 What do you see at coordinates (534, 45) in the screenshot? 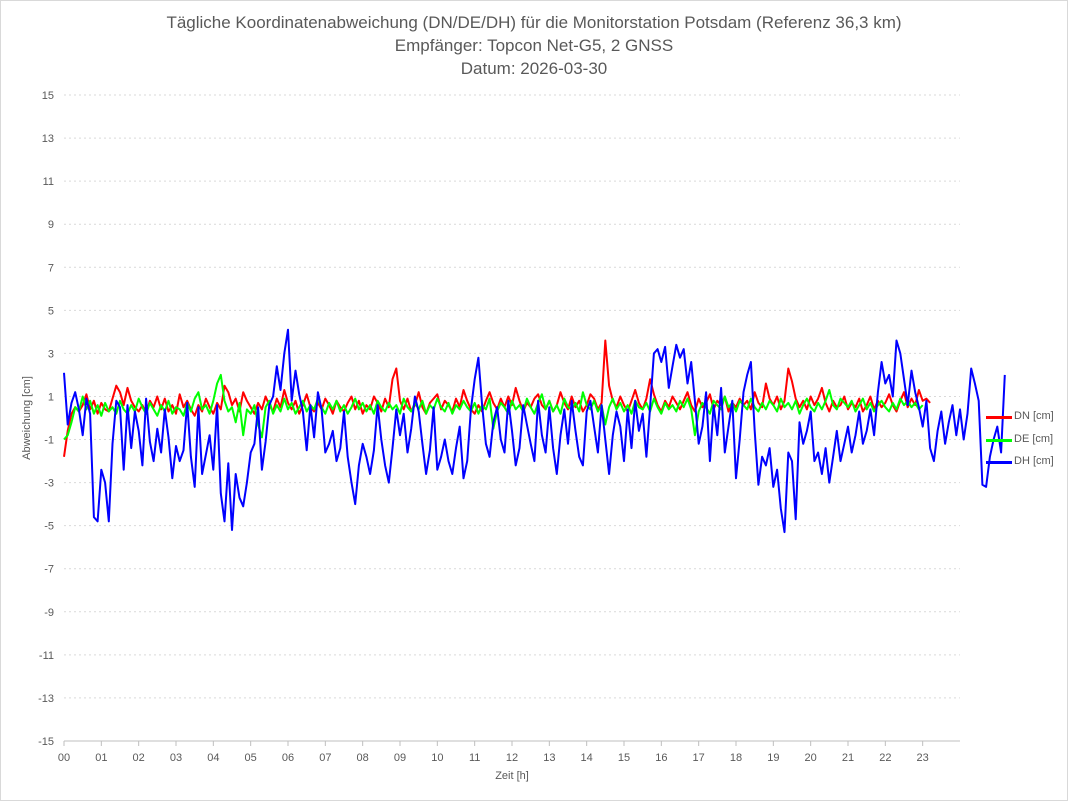
I see `chart-subtitle: Empfänger: Topcon Net-G5, 2 GNSS` at bounding box center [534, 45].